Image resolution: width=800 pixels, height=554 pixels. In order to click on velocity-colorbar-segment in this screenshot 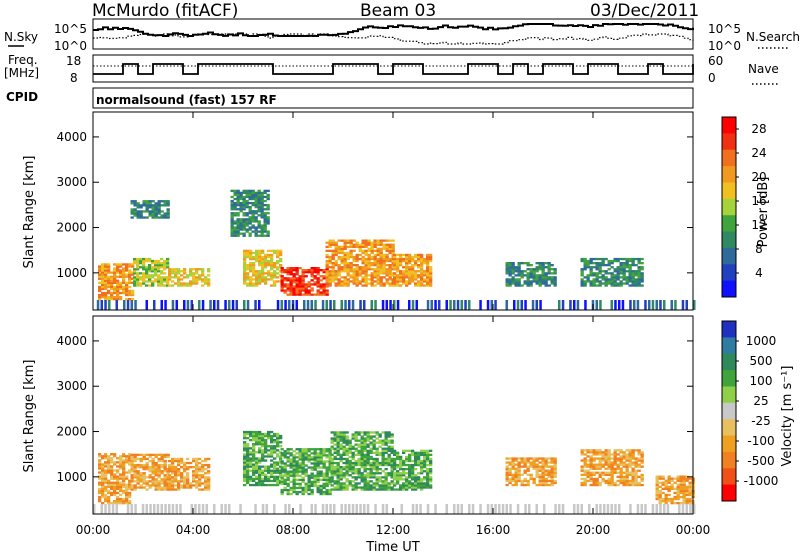, I will do `click(729, 444)`.